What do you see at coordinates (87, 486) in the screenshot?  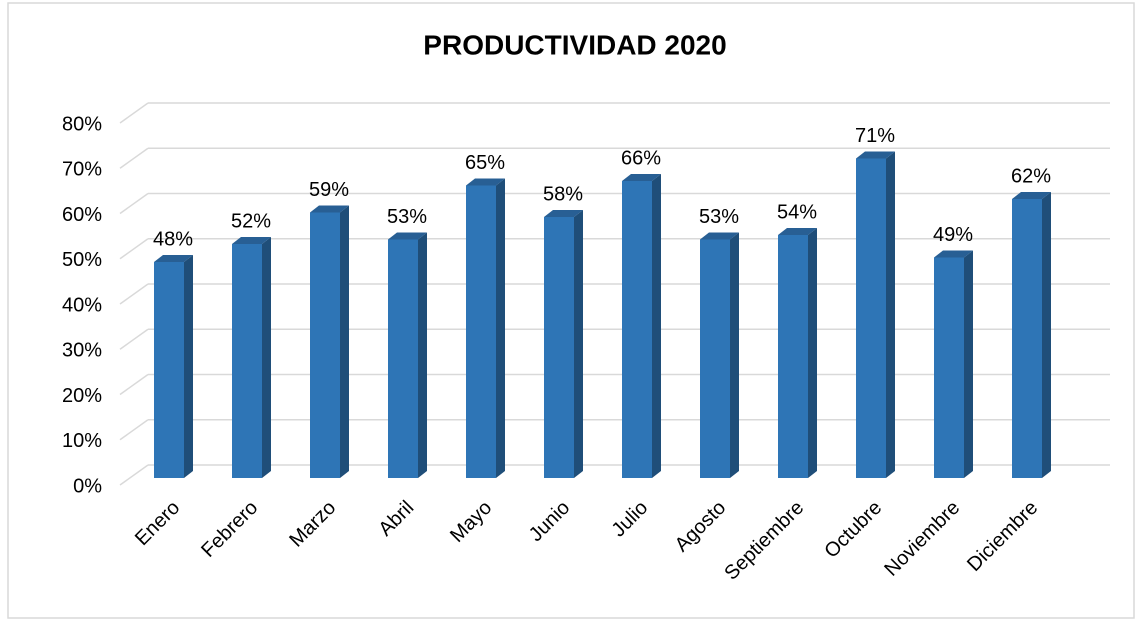 I see `y-tick-label: 0%` at bounding box center [87, 486].